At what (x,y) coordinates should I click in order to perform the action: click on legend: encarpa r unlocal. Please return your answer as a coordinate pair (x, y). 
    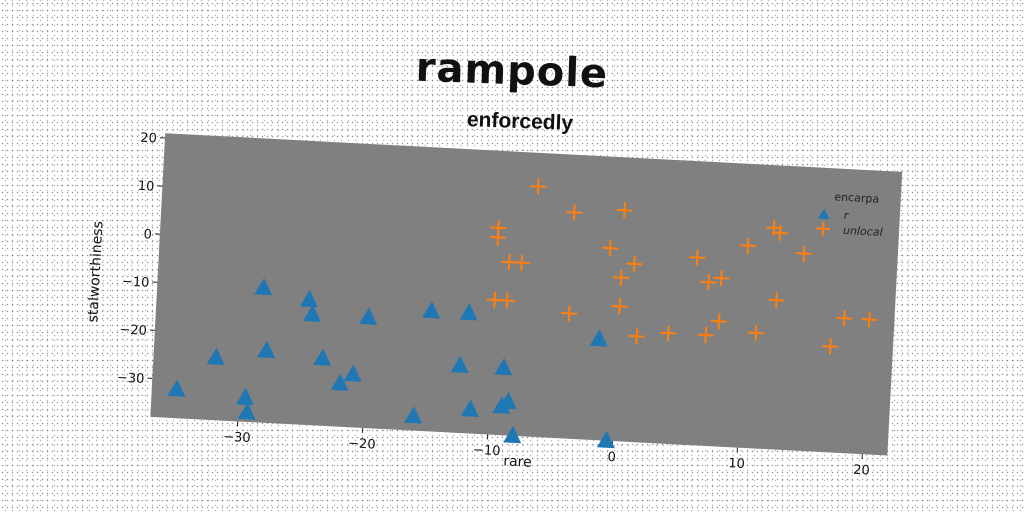
    Looking at the image, I should click on (849, 214).